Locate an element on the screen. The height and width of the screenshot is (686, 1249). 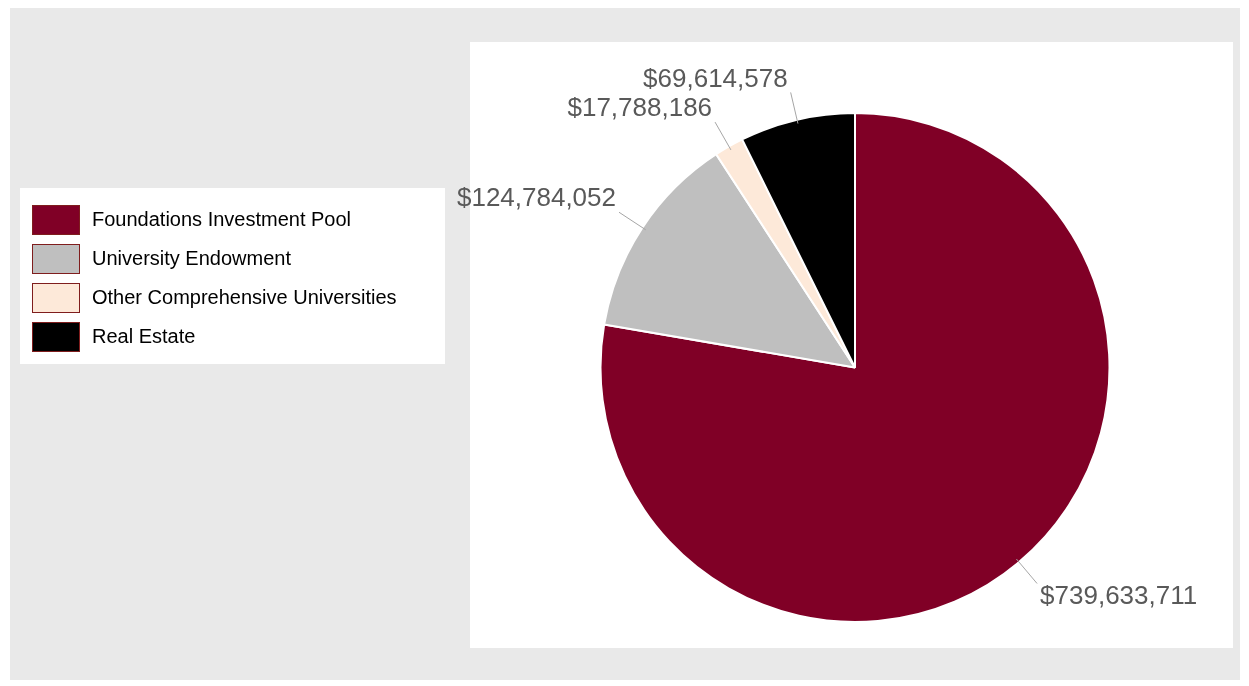
legend-label: Other Comprehensive Universities is located at coordinates (244, 297).